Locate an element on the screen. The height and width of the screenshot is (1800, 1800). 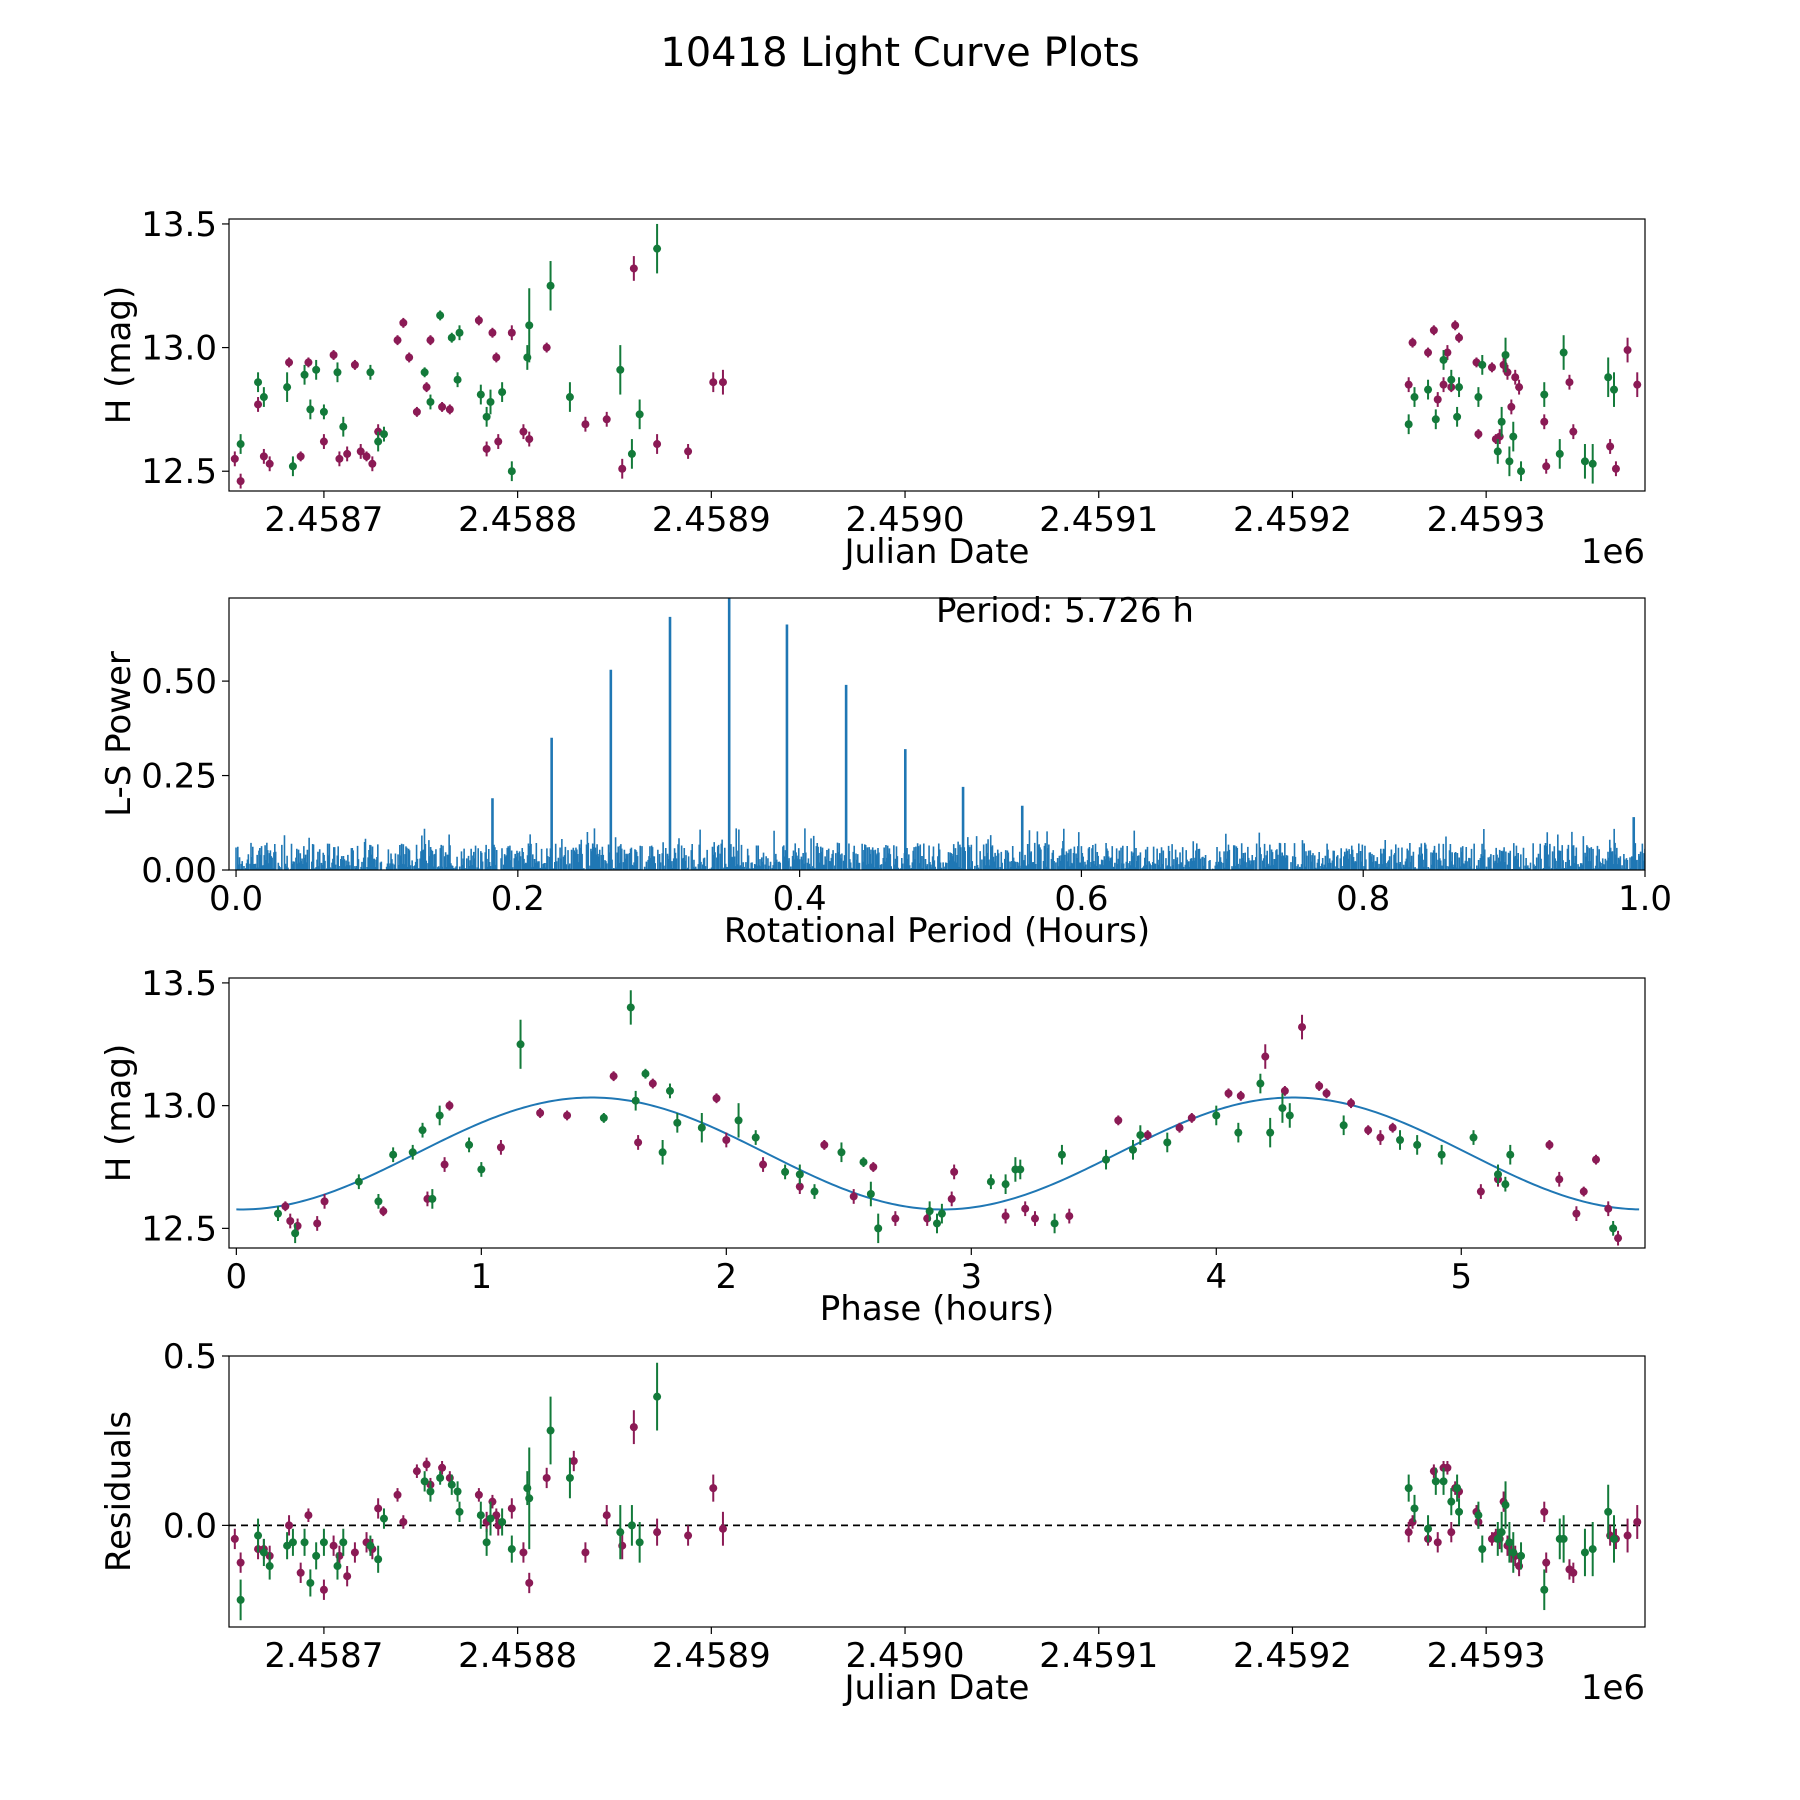
y-tick-label: 0.50 is located at coordinates (179, 682).